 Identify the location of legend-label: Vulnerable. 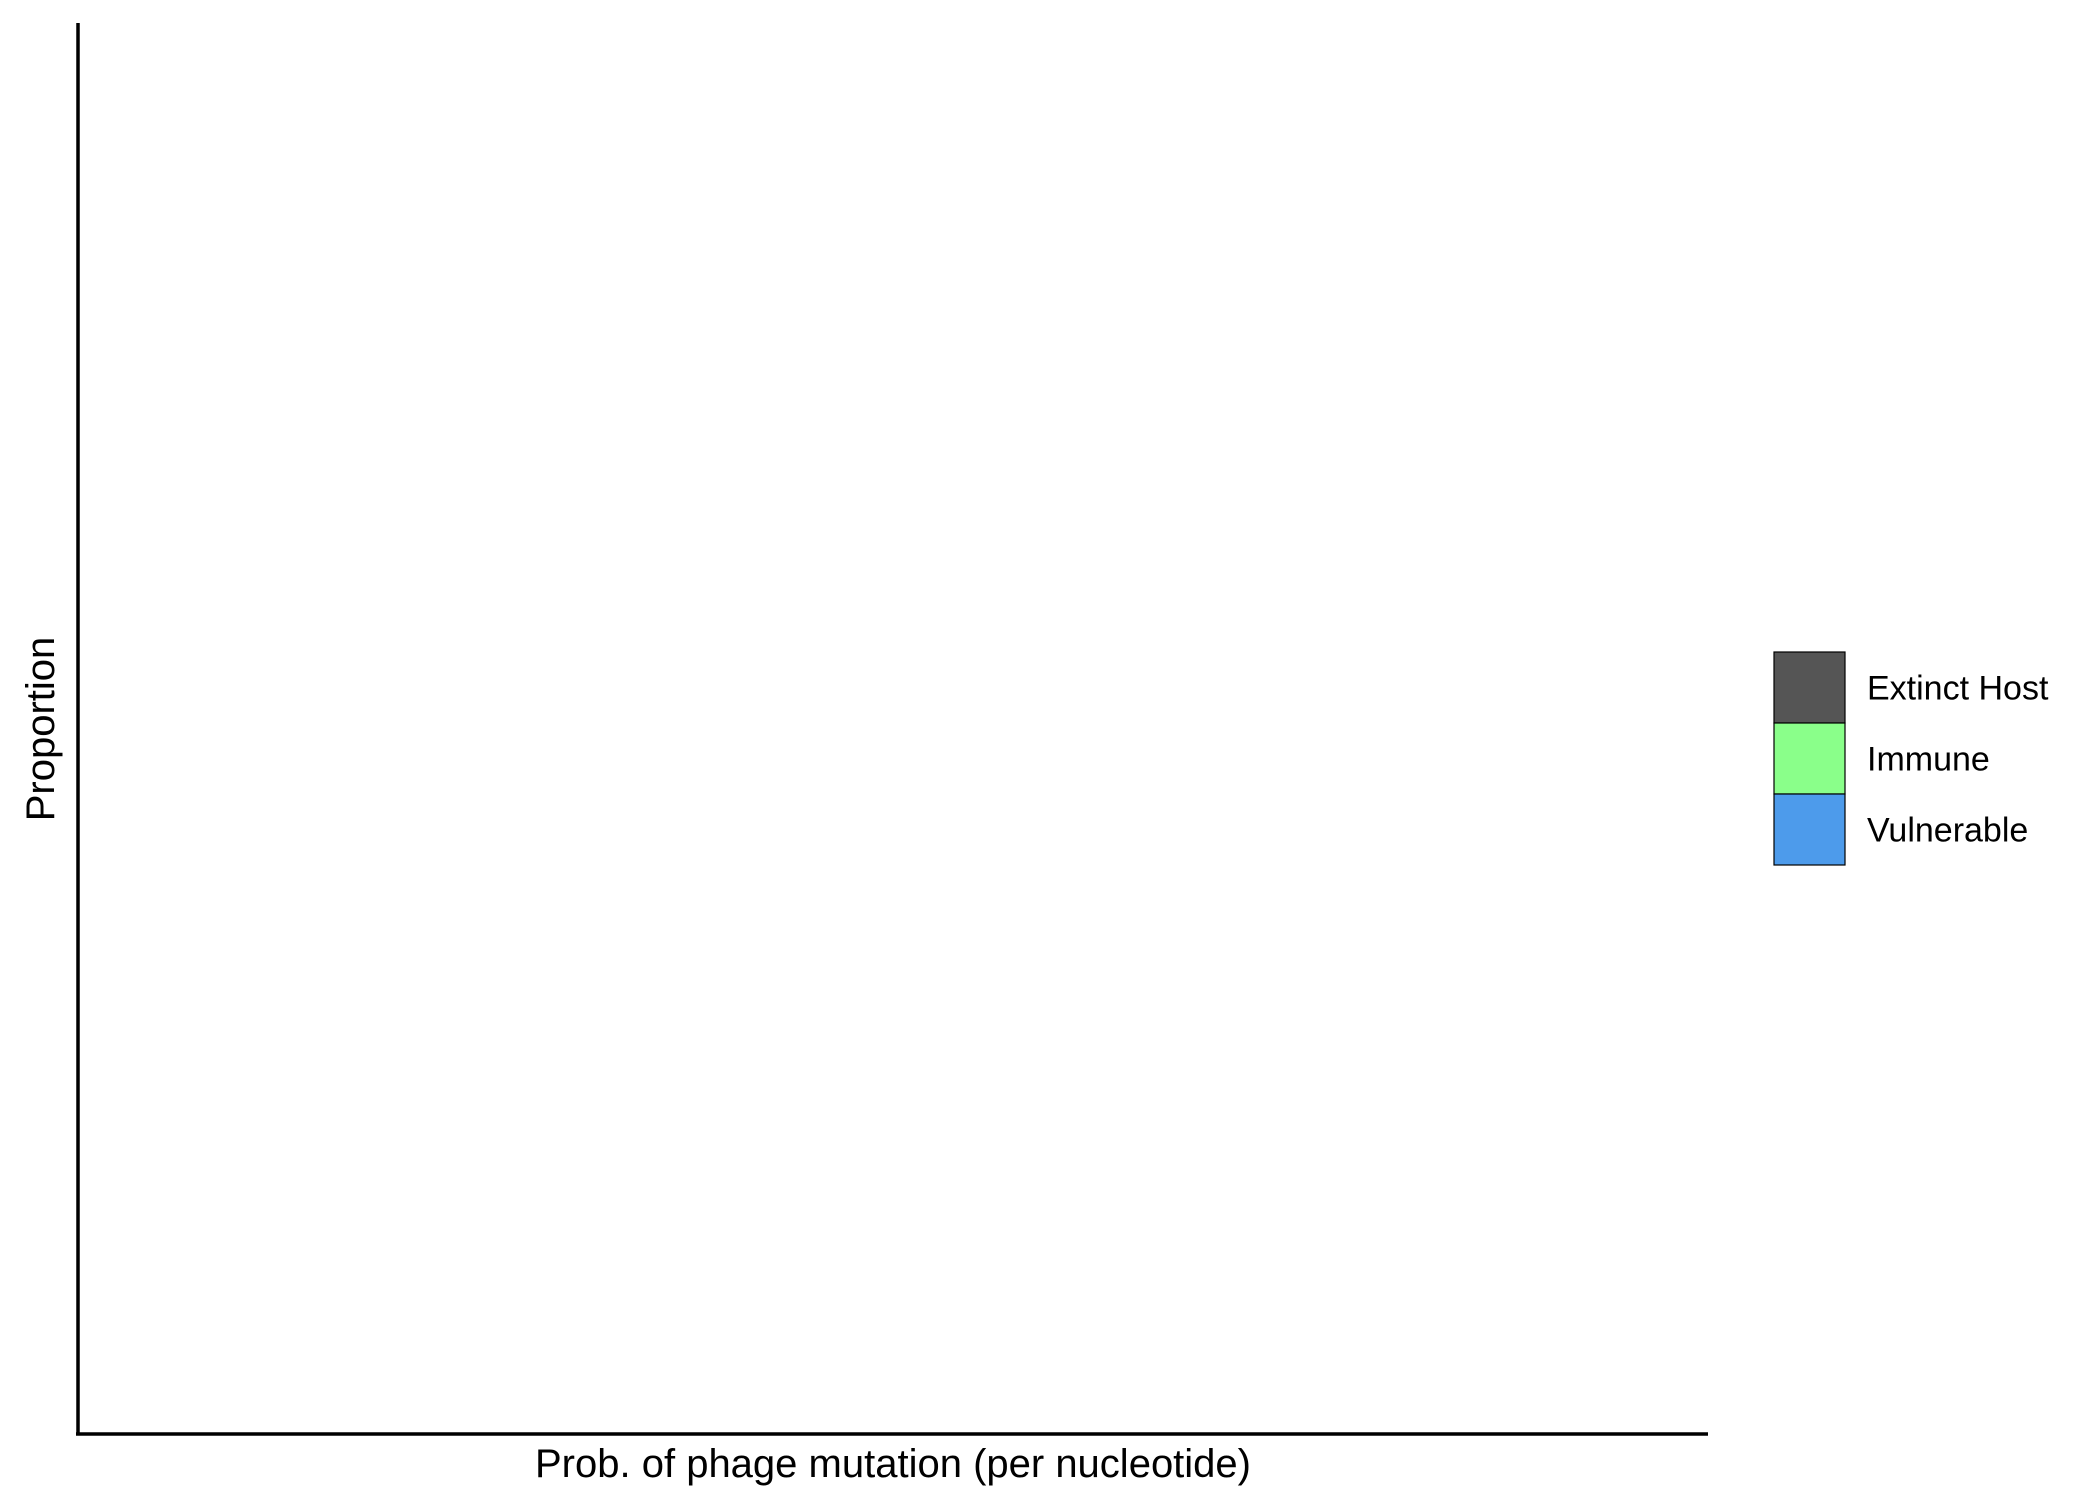
(1947, 831).